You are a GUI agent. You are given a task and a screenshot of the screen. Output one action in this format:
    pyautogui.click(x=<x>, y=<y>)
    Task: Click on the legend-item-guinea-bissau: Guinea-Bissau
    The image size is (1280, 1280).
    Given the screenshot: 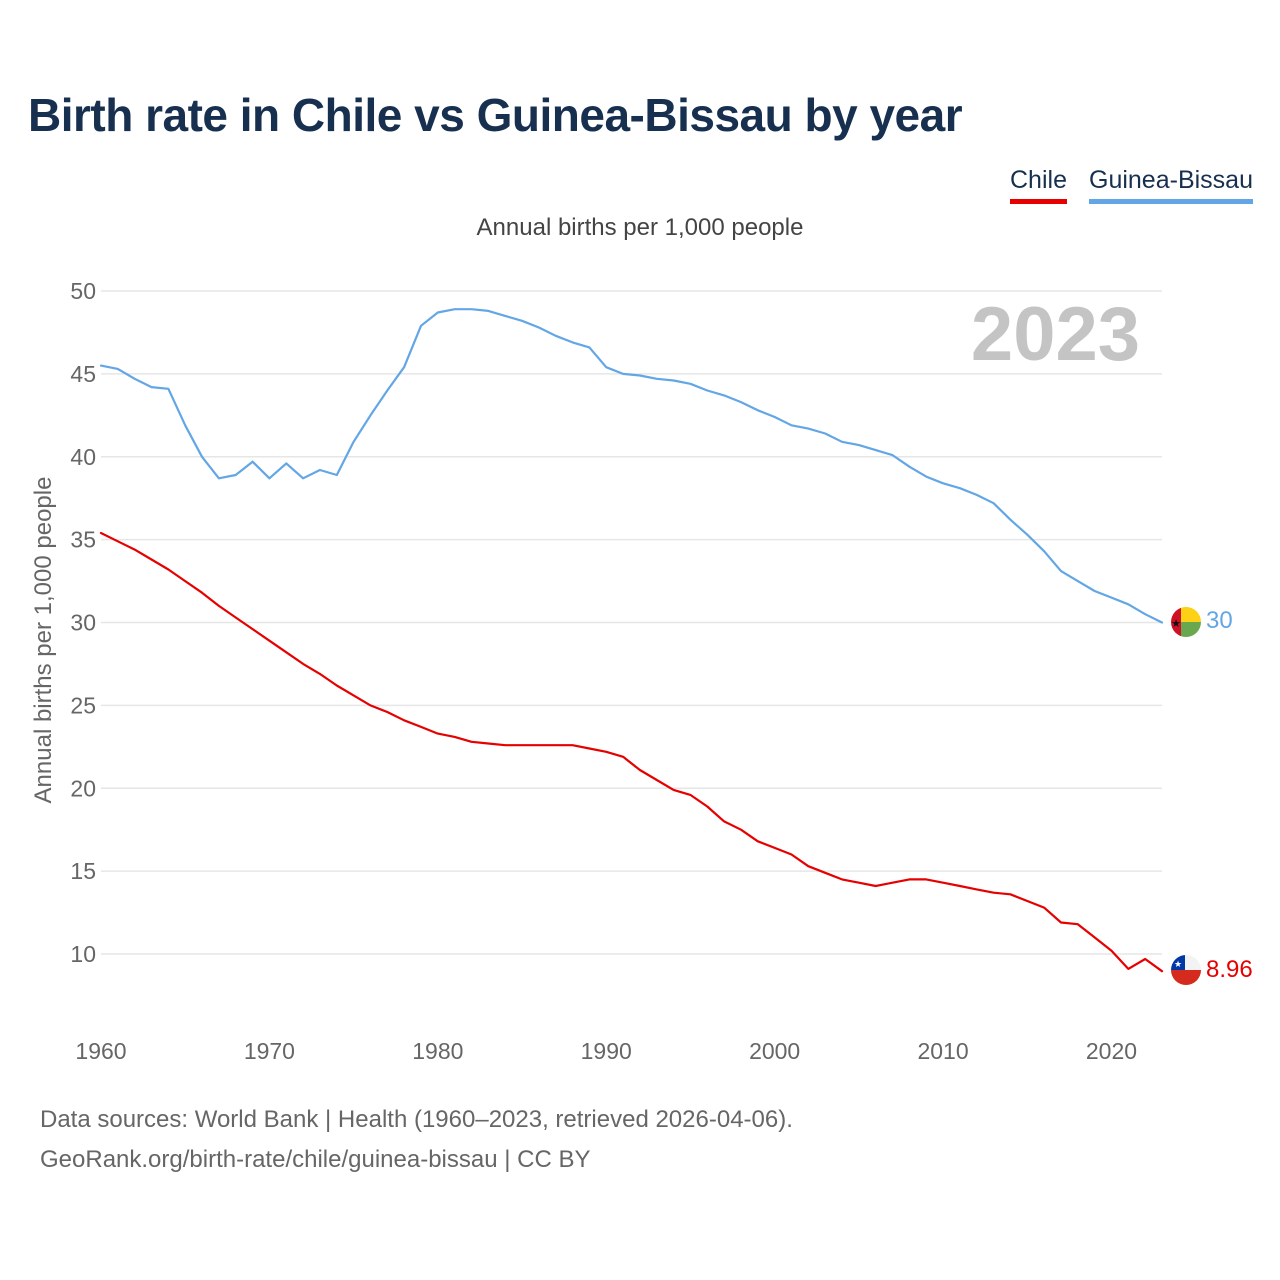 What is the action you would take?
    pyautogui.click(x=1171, y=184)
    